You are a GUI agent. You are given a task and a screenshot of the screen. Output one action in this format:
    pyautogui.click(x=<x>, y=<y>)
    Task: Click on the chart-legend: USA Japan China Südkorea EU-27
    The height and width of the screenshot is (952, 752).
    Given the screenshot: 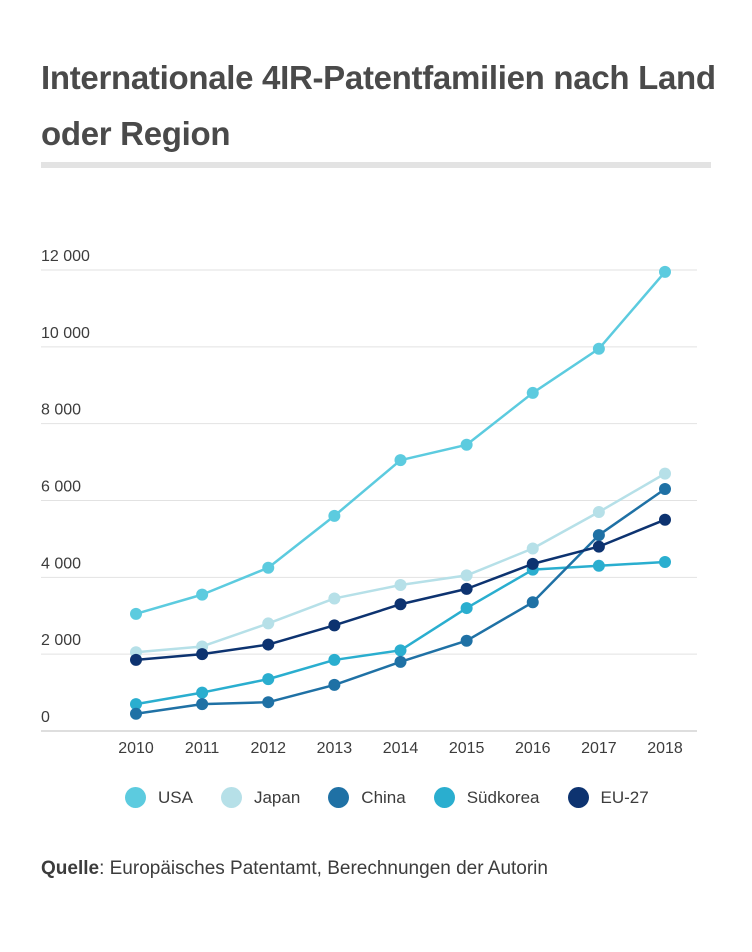 What is the action you would take?
    pyautogui.click(x=401, y=797)
    